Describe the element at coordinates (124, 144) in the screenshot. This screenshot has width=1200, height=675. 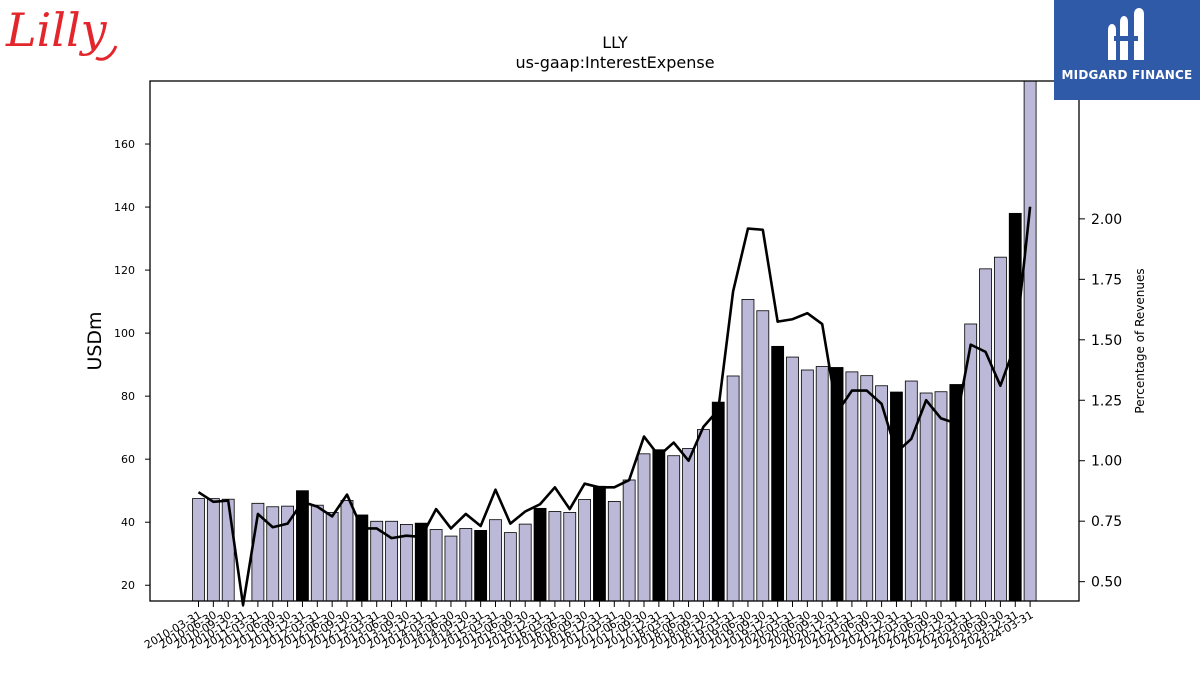
I see `y-tick-label: 160` at that location.